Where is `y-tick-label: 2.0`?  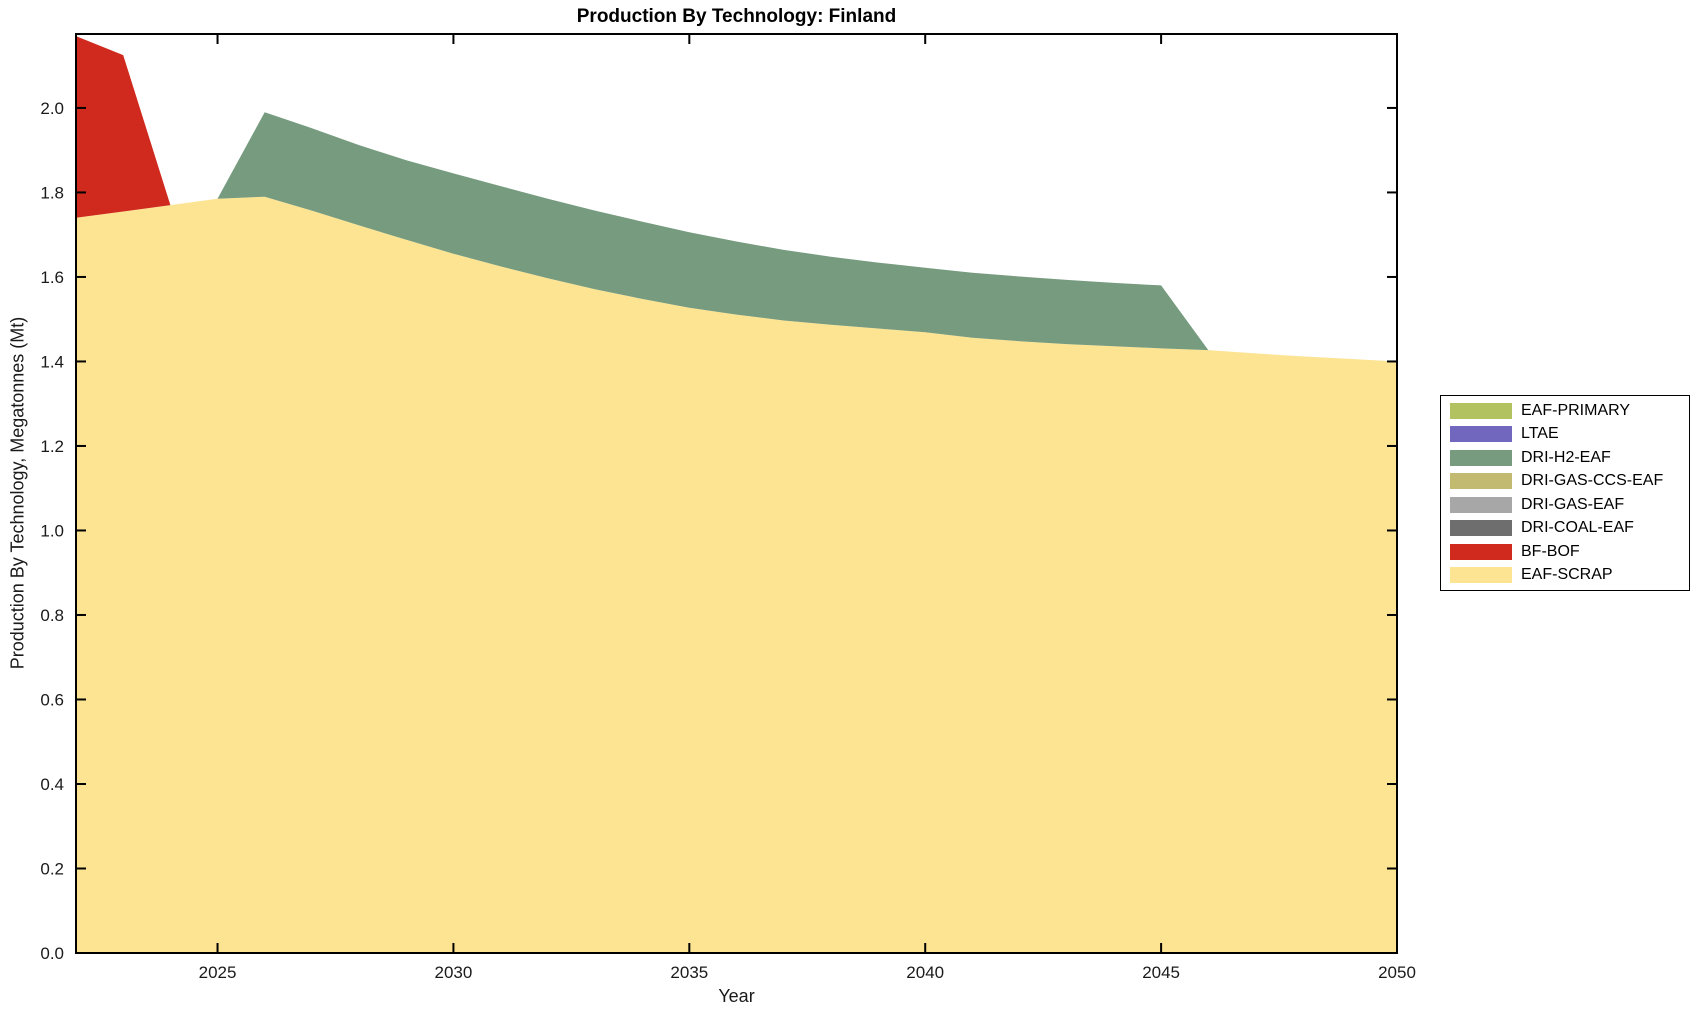
y-tick-label: 2.0 is located at coordinates (52, 108).